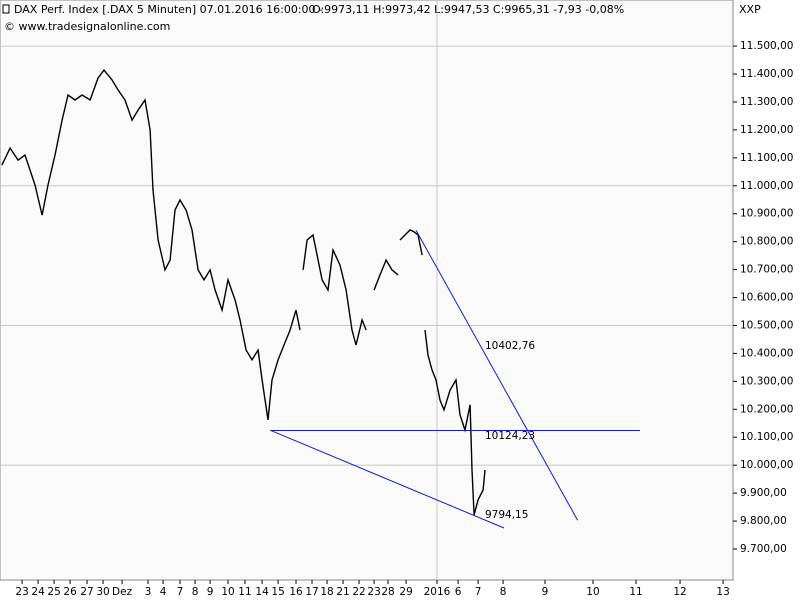 The width and height of the screenshot is (800, 600). What do you see at coordinates (763, 549) in the screenshot?
I see `y-tick-label: 9.700,00` at bounding box center [763, 549].